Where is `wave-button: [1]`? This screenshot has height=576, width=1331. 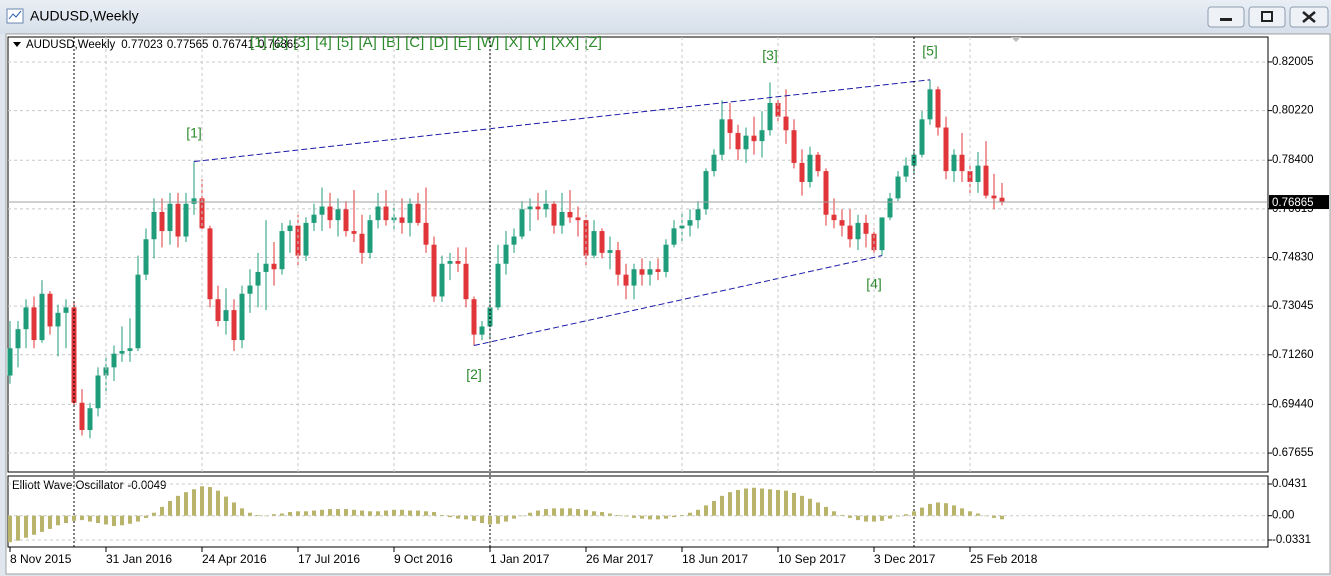
wave-button: [1] is located at coordinates (258, 42).